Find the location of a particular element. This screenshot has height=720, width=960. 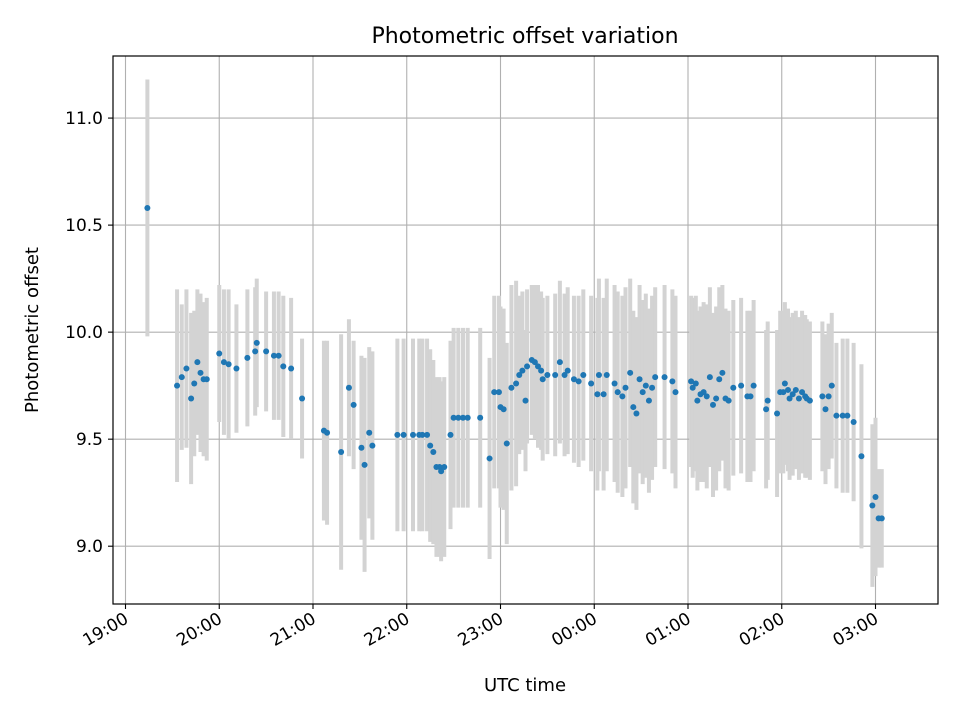

y-tick-label: 10.0 is located at coordinates (84, 333).